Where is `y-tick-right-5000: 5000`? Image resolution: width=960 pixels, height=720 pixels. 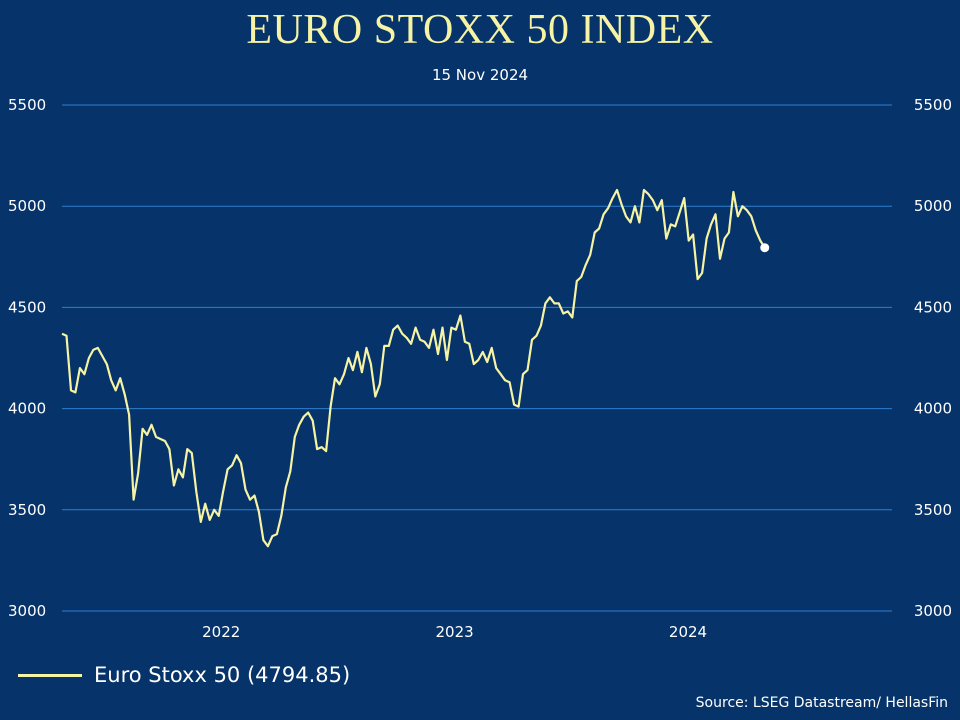
y-tick-right-5000: 5000 is located at coordinates (933, 206).